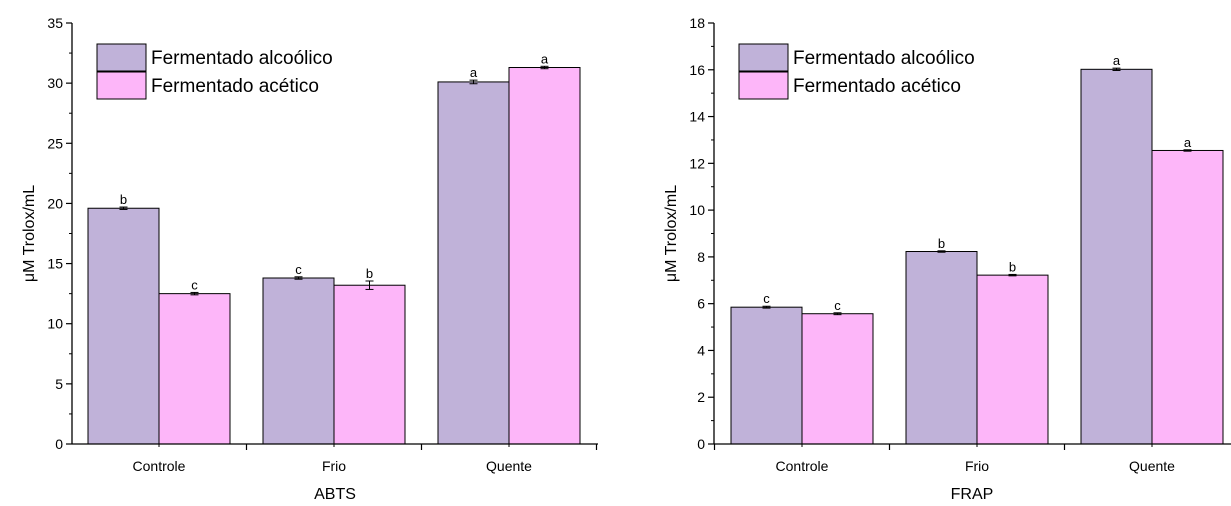 The image size is (1231, 506). I want to click on y-tick-label: 25, so click(55, 143).